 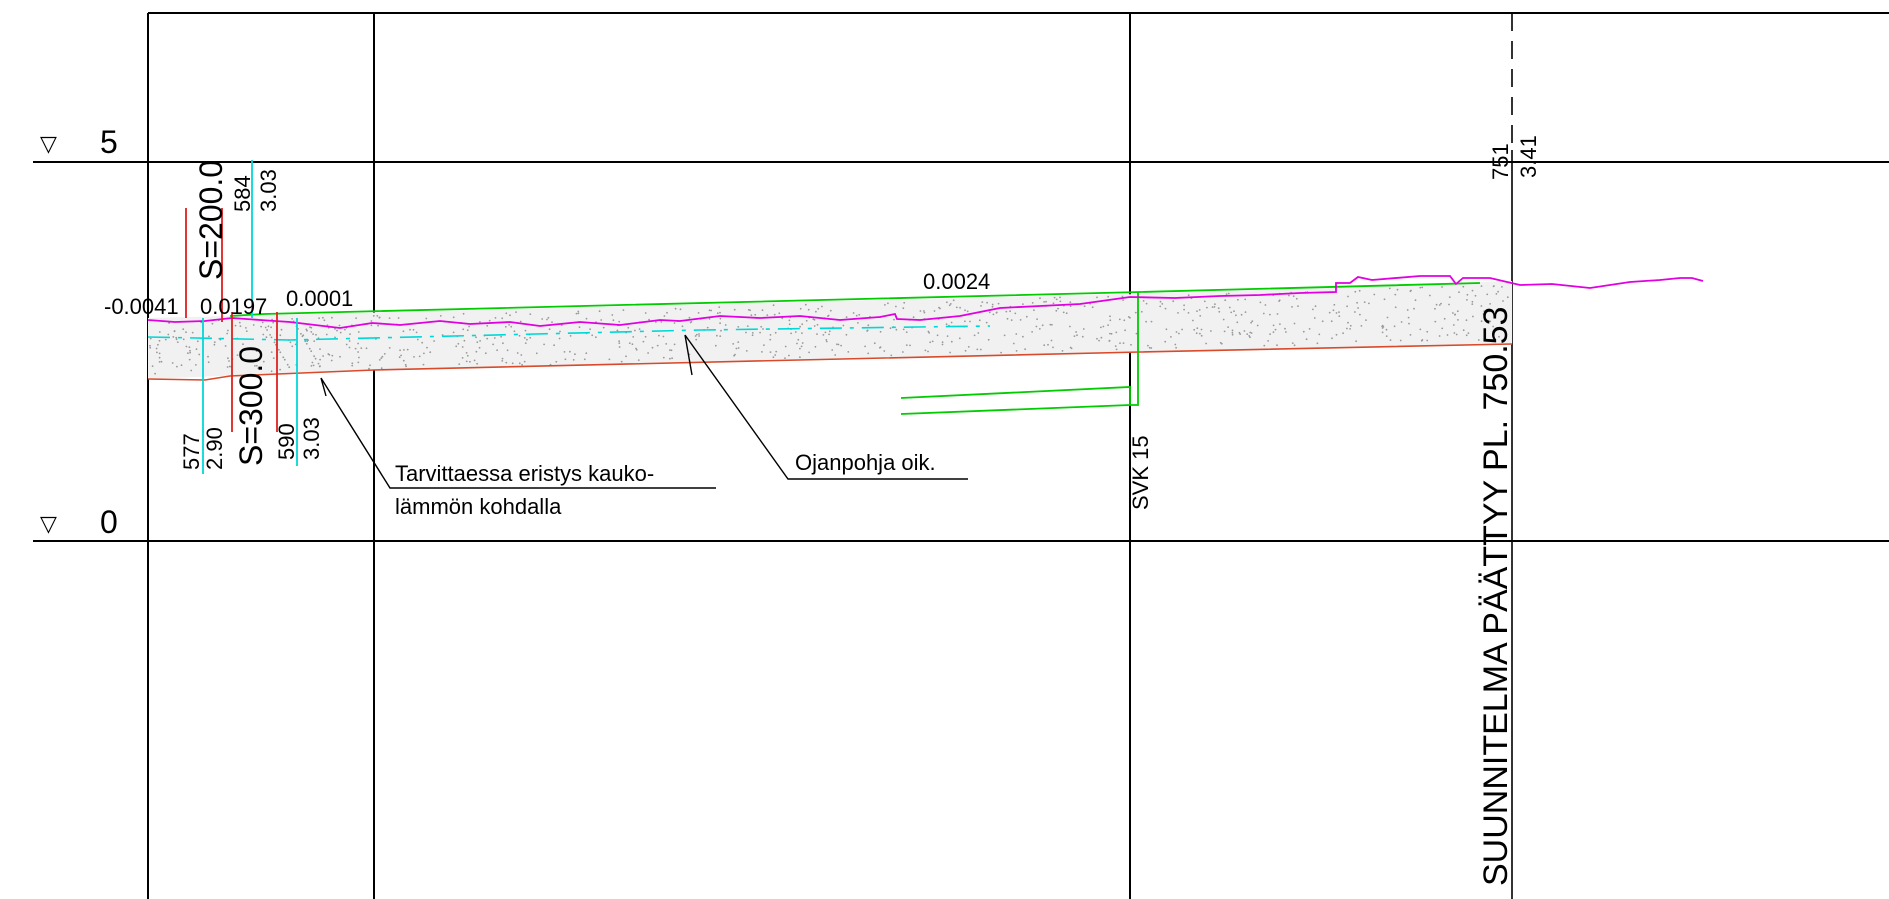 What do you see at coordinates (1140, 472) in the screenshot?
I see `structure-label-svk: SVK 15` at bounding box center [1140, 472].